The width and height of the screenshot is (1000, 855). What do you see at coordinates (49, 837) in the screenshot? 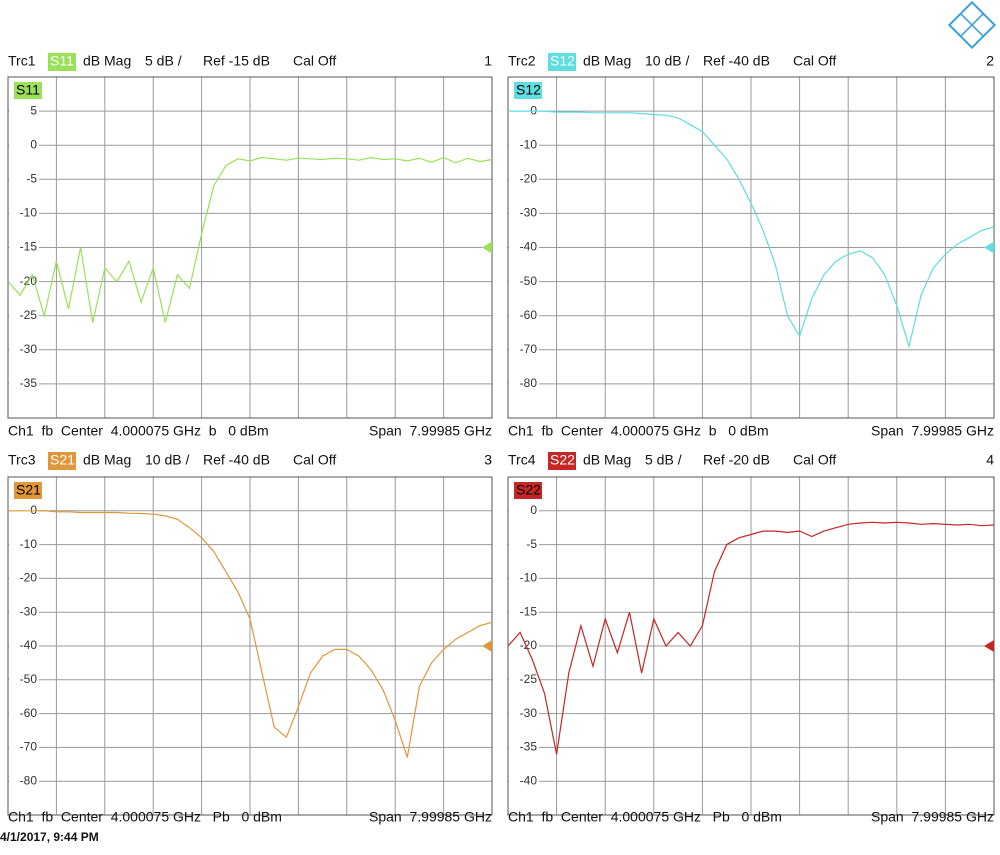
I see `timestamp: 4/1/2017, 9:44 PM` at bounding box center [49, 837].